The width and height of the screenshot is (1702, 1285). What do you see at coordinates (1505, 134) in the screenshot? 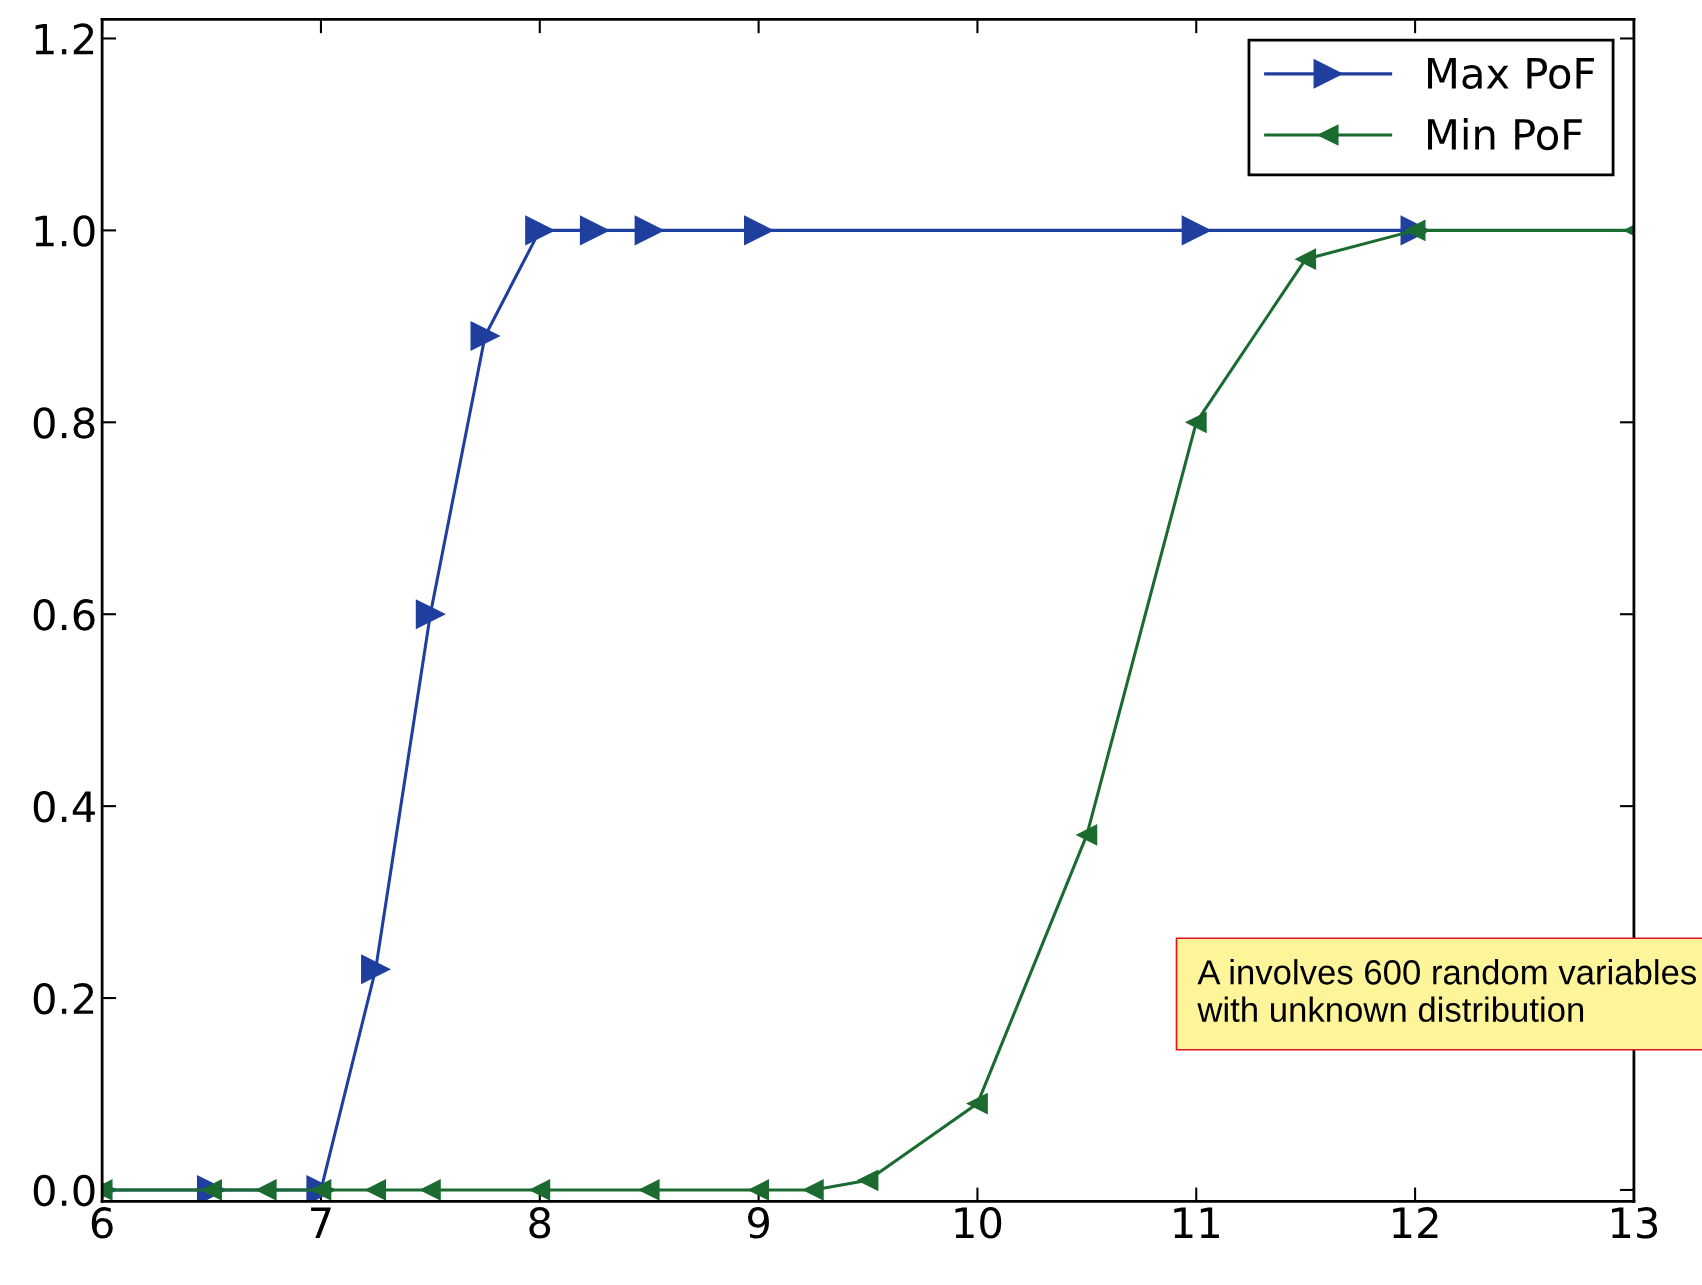
I see `legend-label: Min PoF` at bounding box center [1505, 134].